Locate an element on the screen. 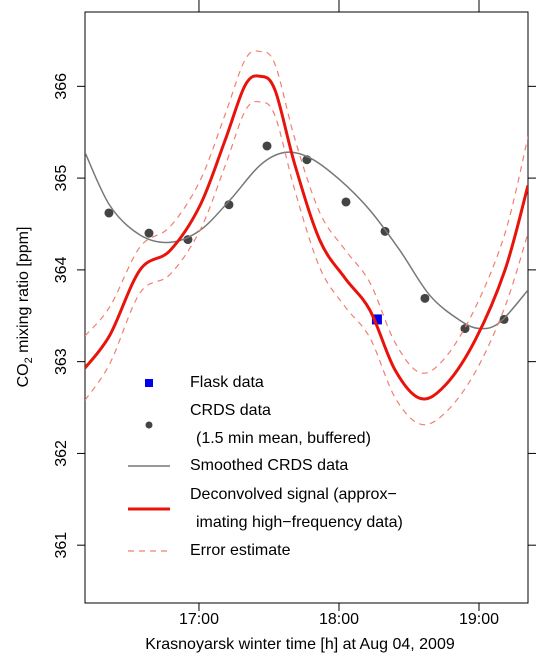  y-axis-label: CO2 mixing ratio [ppm] is located at coordinates (25, 307).